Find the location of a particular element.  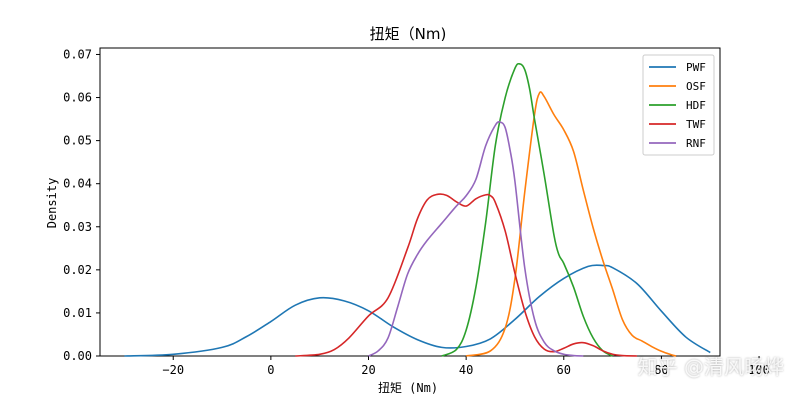

legend-label-pwf: PWF is located at coordinates (696, 67).